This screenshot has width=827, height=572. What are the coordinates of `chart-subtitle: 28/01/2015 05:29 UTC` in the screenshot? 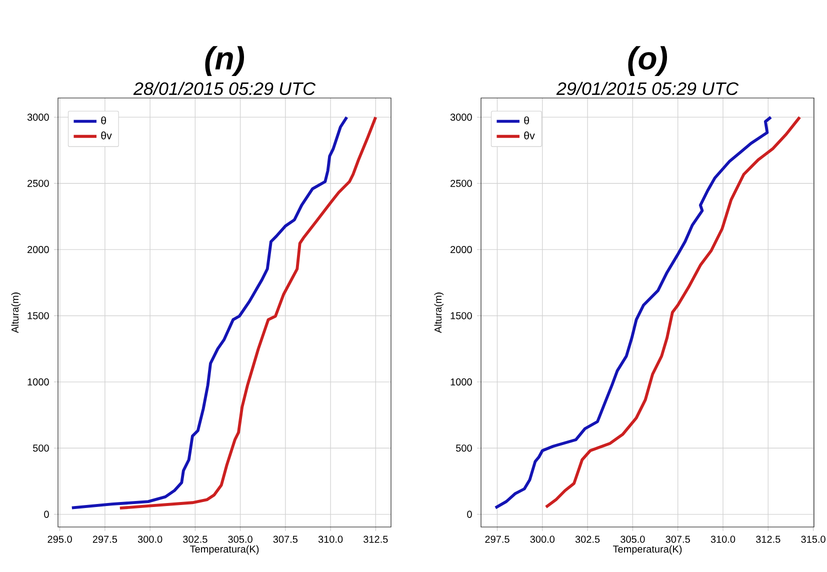 It's located at (224, 89).